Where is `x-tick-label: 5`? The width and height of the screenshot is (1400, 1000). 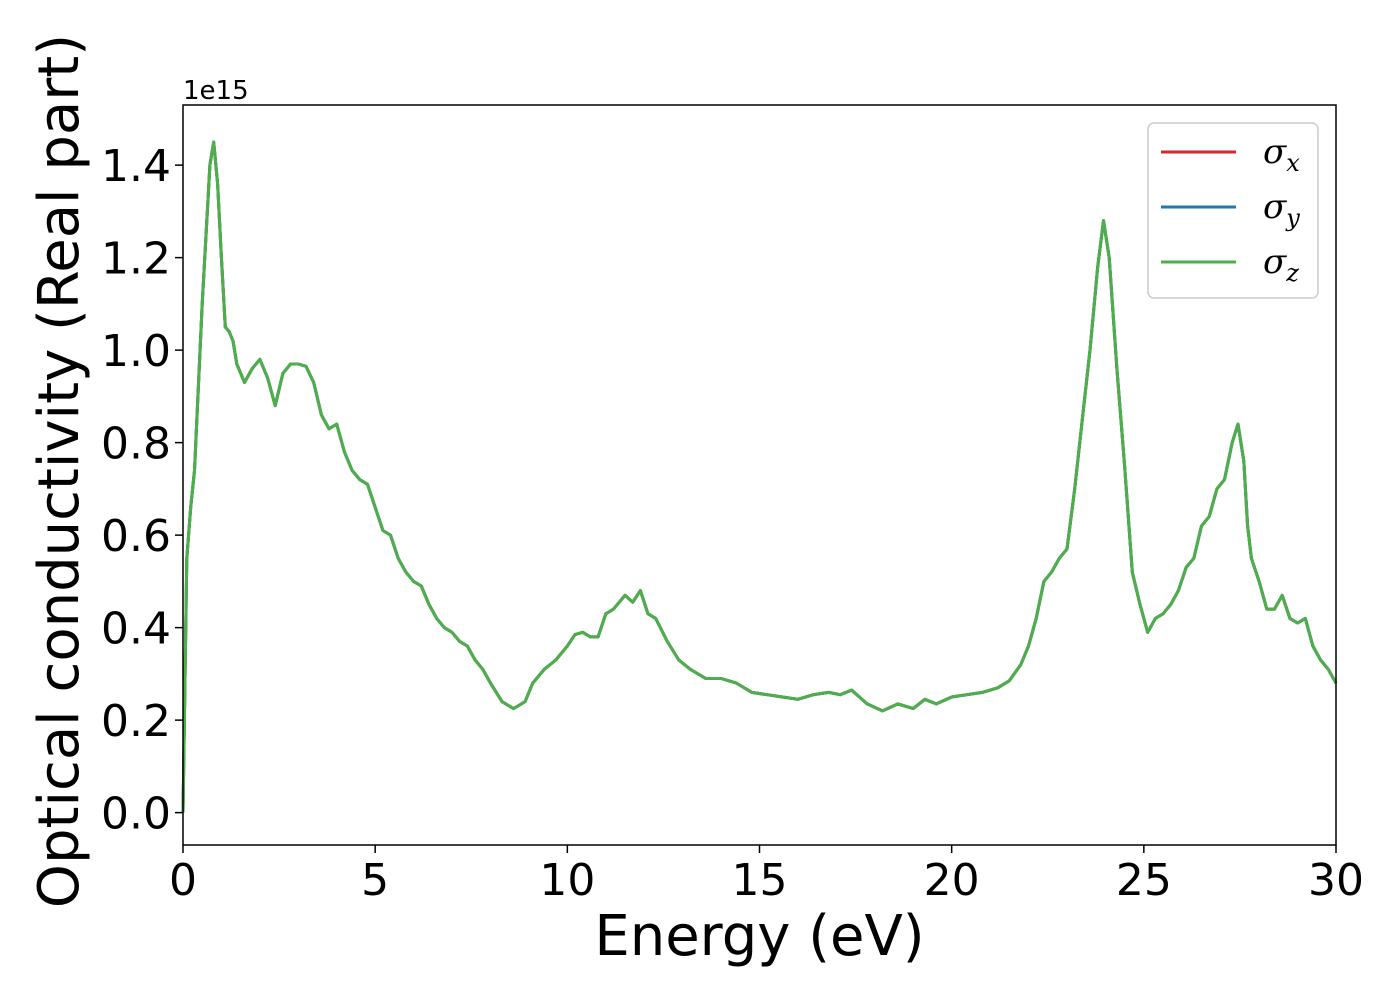 x-tick-label: 5 is located at coordinates (375, 880).